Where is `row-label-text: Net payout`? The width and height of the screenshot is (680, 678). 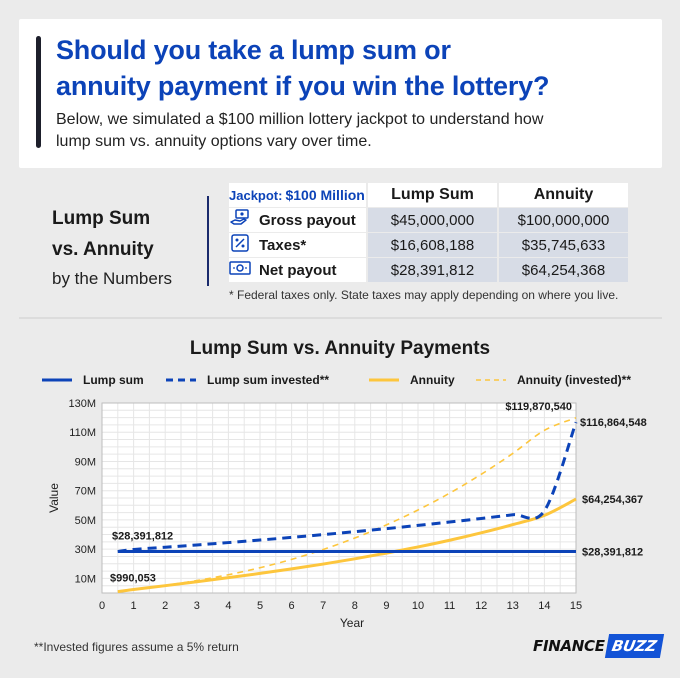 row-label-text: Net payout is located at coordinates (298, 270).